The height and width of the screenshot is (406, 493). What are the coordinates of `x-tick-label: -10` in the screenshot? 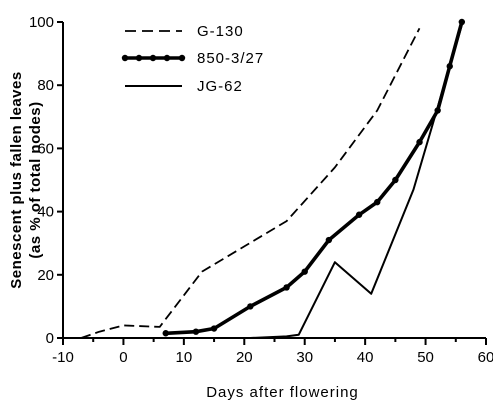 It's located at (63, 357).